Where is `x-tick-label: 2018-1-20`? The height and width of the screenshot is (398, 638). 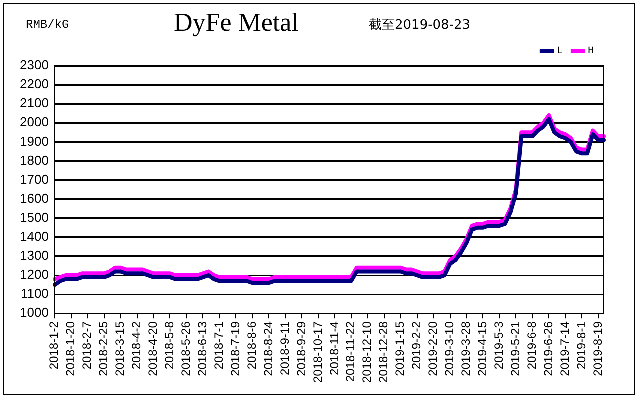 x-tick-label: 2018-1-20 is located at coordinates (71, 348).